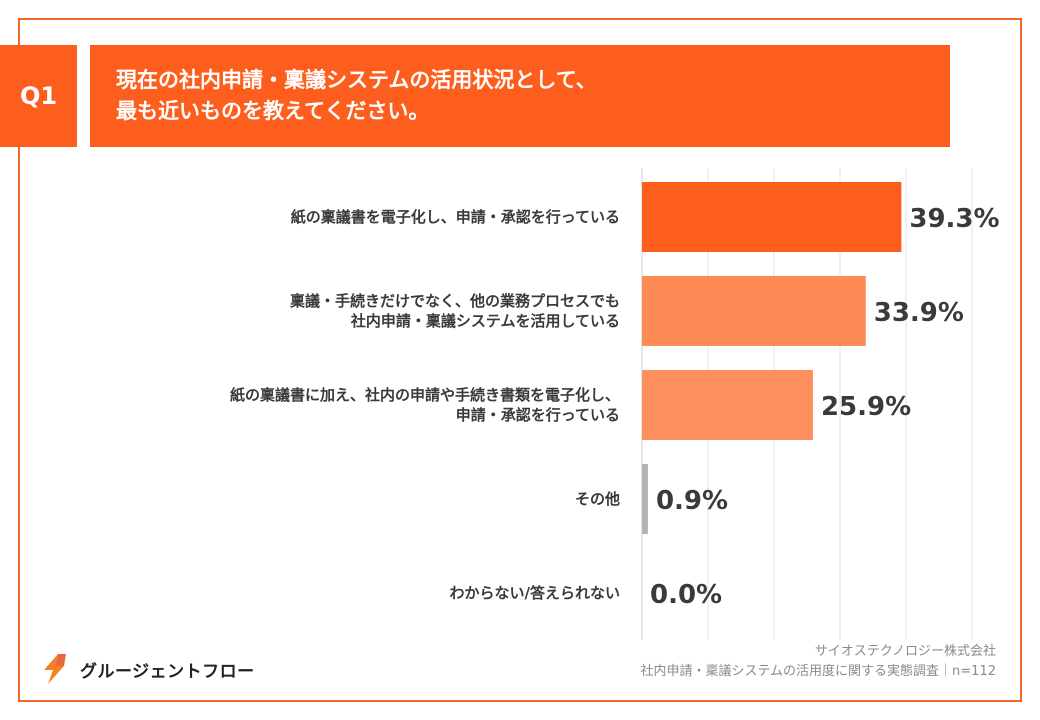 The height and width of the screenshot is (720, 1040). I want to click on brand-logo: グルージェントフロー, so click(145, 669).